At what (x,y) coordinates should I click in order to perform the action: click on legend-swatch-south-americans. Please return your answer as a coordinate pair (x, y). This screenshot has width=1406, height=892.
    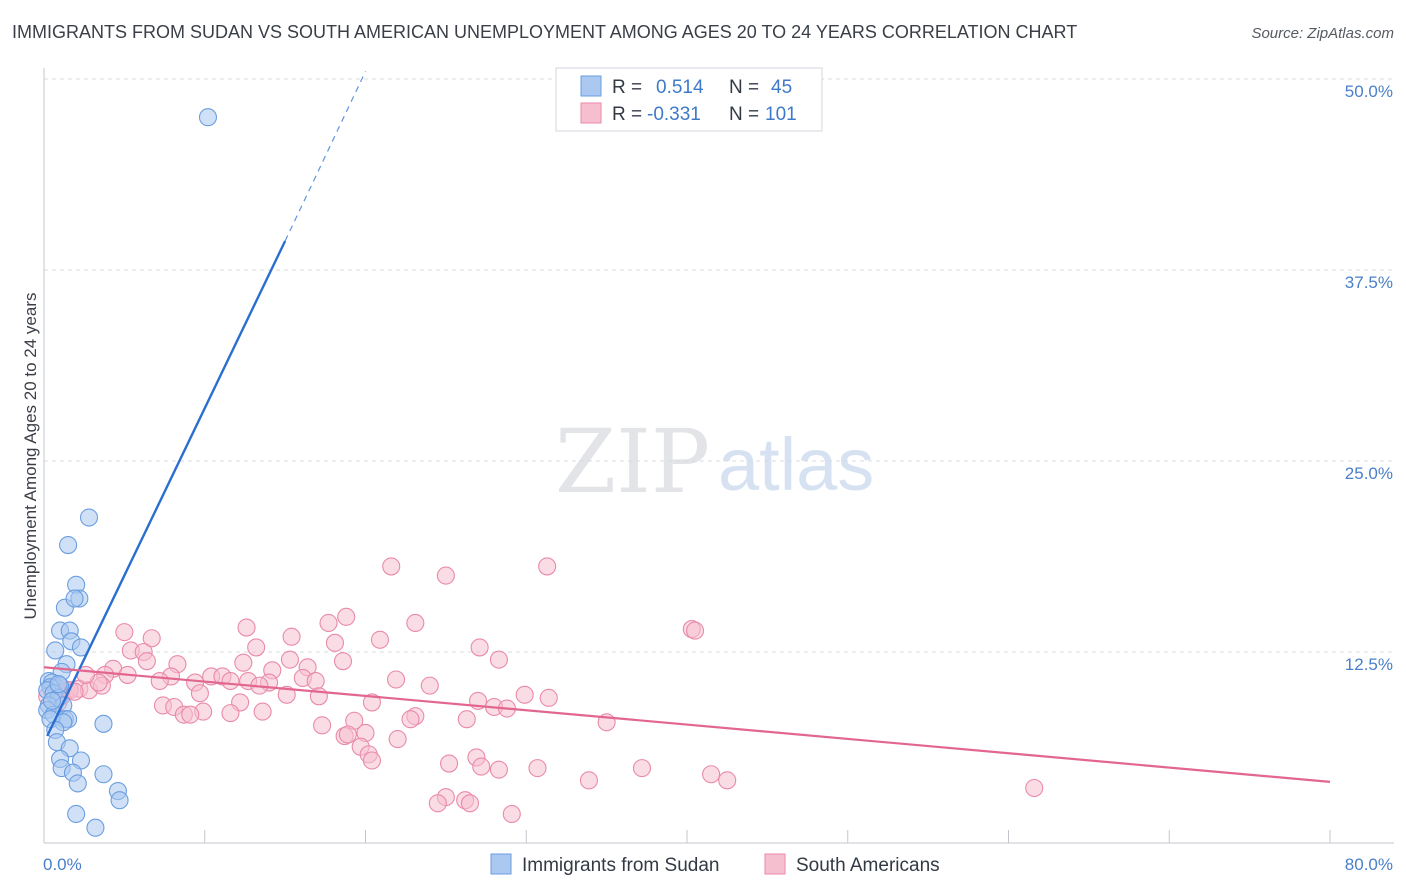
    Looking at the image, I should click on (591, 113).